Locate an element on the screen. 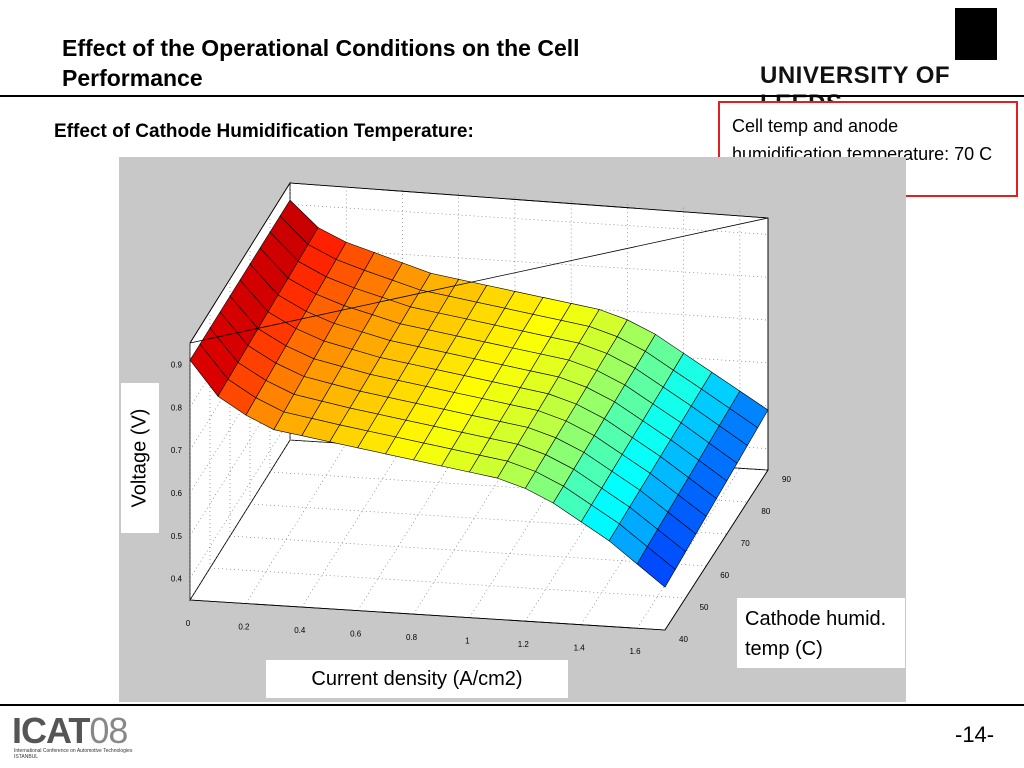 The height and width of the screenshot is (768, 1024). x-tick-label: 0 is located at coordinates (188, 623).